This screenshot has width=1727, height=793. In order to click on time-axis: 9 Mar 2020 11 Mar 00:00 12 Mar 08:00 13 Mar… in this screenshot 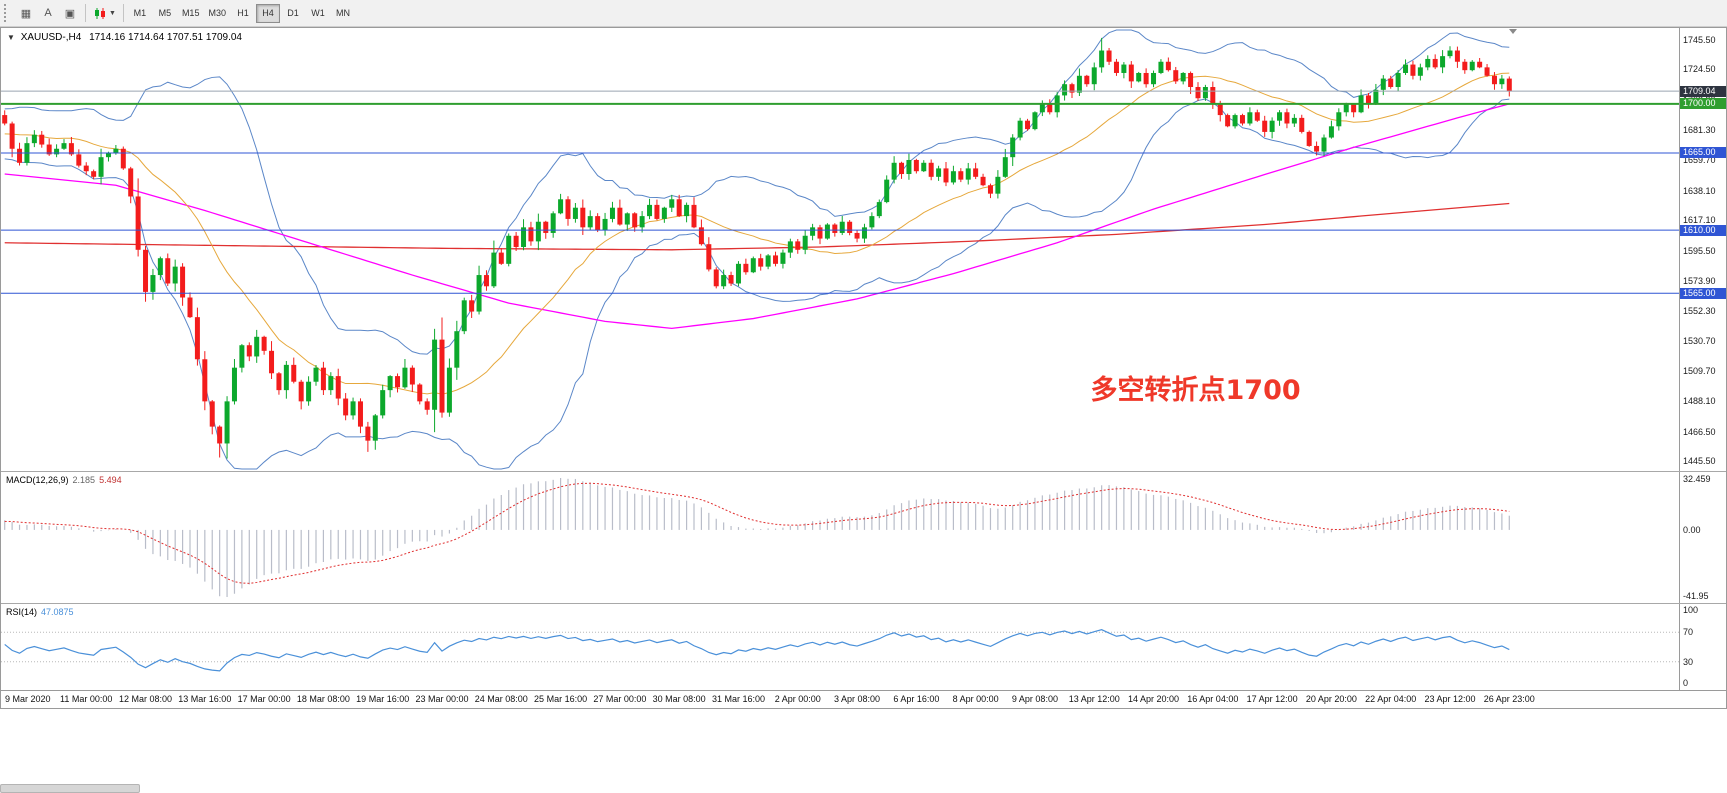, I will do `click(863, 699)`.